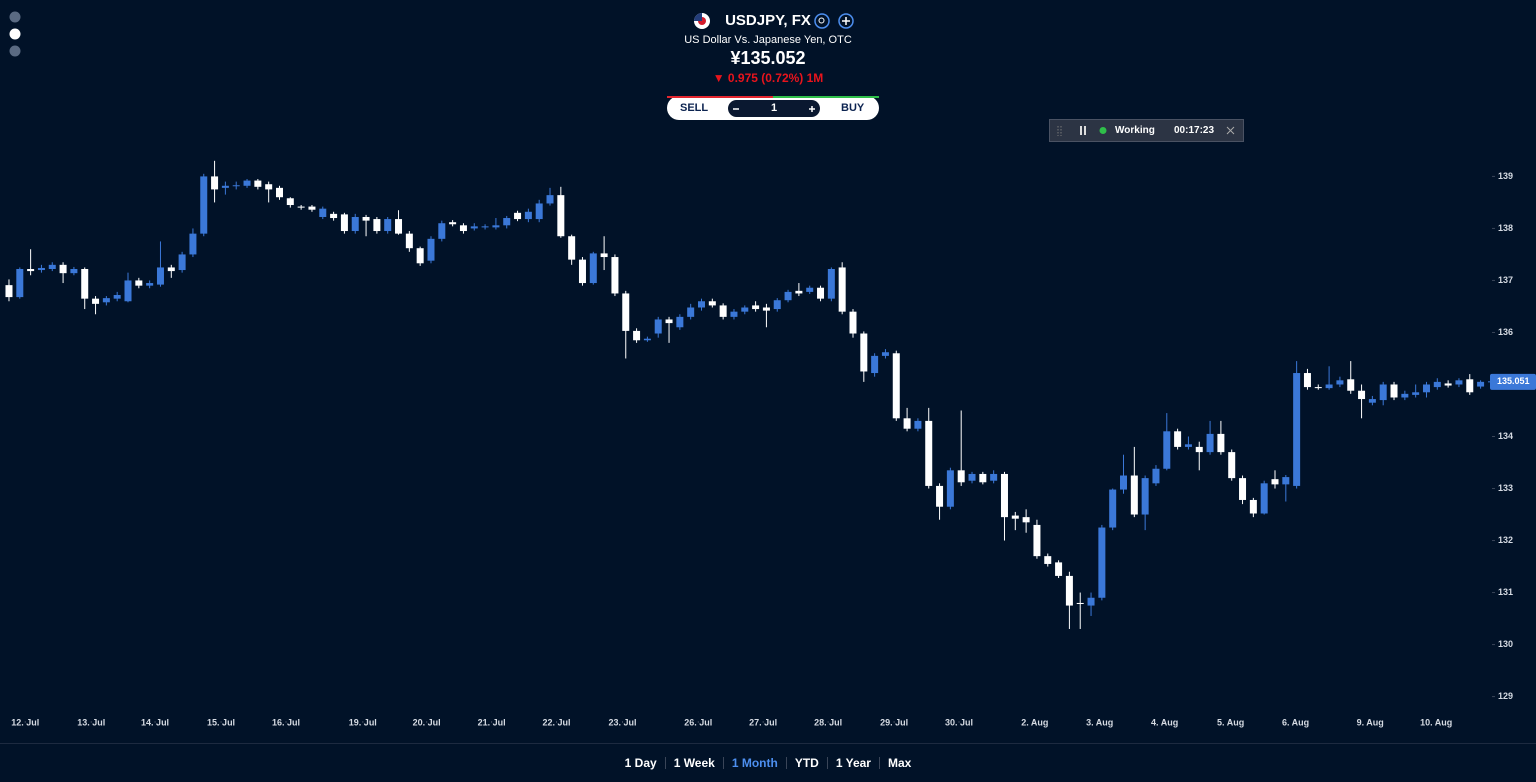 The height and width of the screenshot is (782, 1536). I want to click on range-bar: 1 Day 1 Week 1 Month YTD 1 Year Max, so click(768, 762).